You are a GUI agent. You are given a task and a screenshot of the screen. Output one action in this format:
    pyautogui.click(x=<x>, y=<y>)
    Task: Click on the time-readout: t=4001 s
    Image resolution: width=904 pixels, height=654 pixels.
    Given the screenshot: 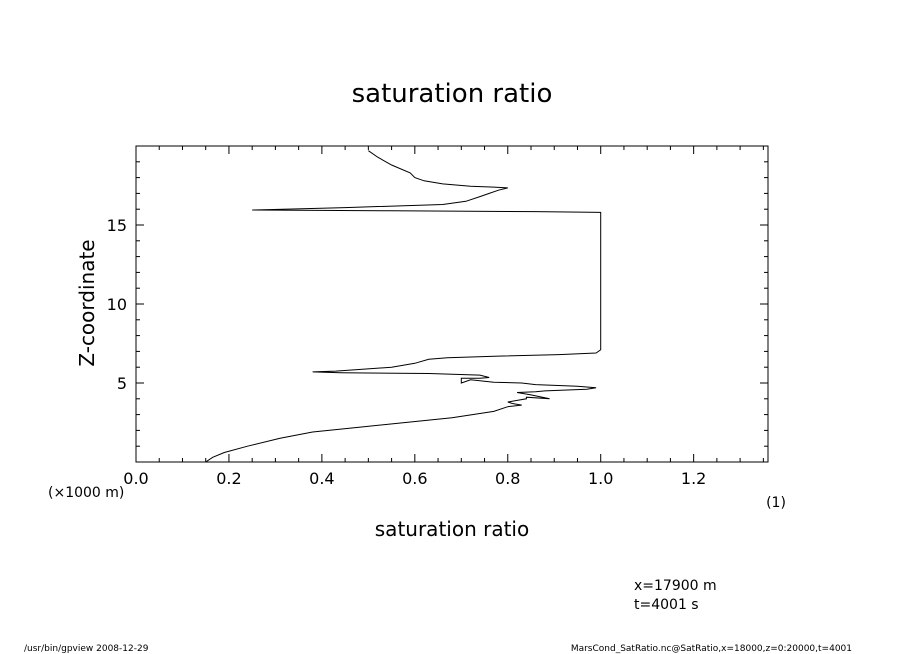 What is the action you would take?
    pyautogui.click(x=666, y=605)
    